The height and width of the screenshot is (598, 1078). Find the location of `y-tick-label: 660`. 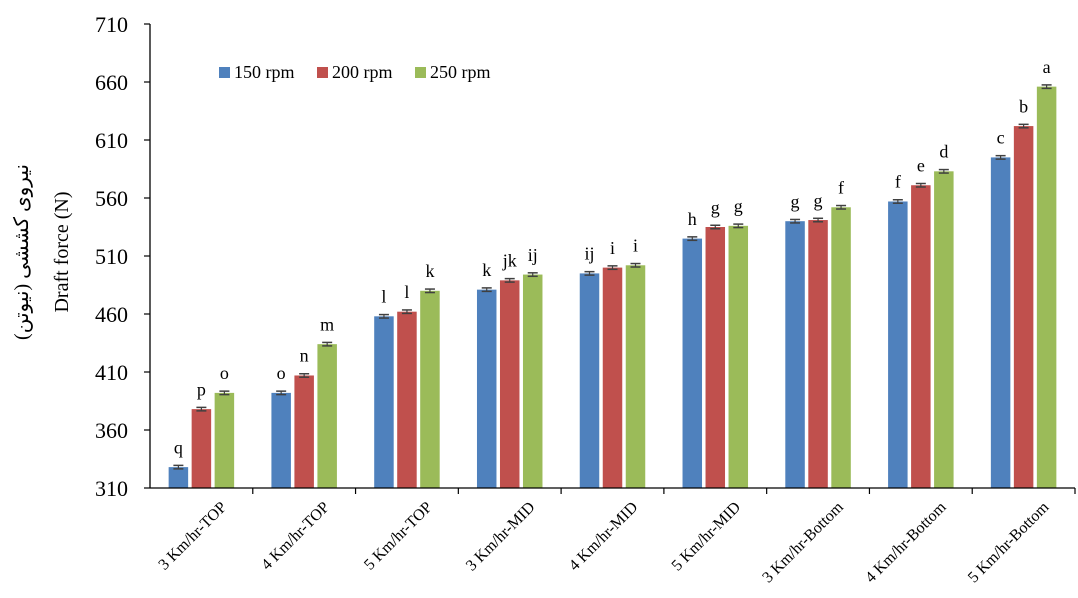

y-tick-label: 660 is located at coordinates (111, 82).